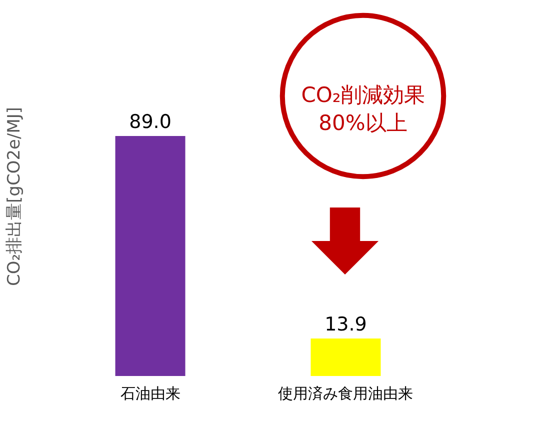 This screenshot has width=546, height=436. I want to click on x-tick-label: 石油由来, so click(150, 393).